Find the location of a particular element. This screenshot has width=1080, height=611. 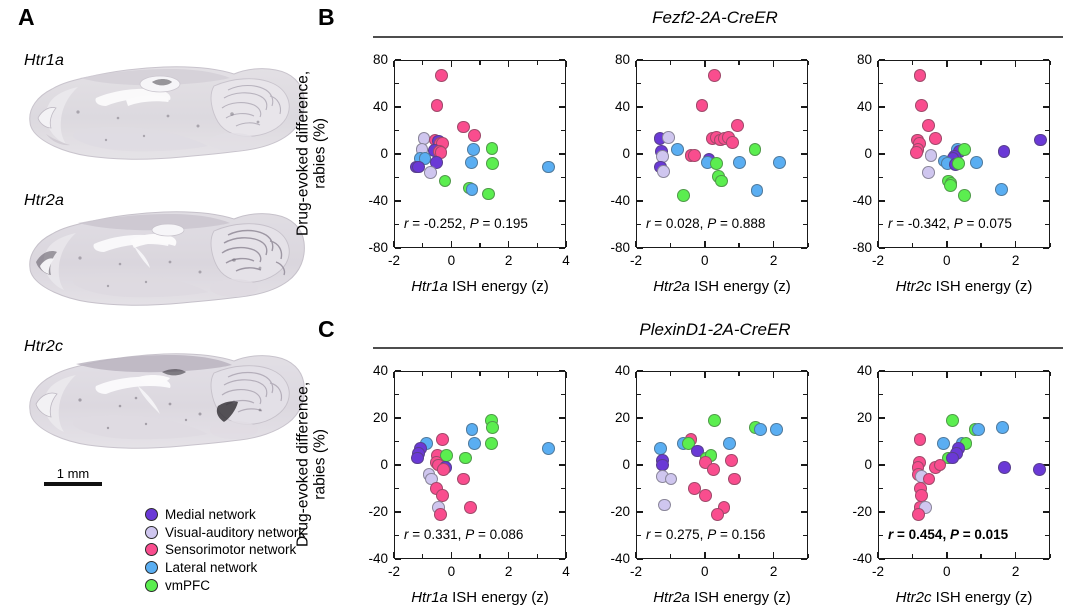

r-value: r = 0.028 is located at coordinates (673, 223).